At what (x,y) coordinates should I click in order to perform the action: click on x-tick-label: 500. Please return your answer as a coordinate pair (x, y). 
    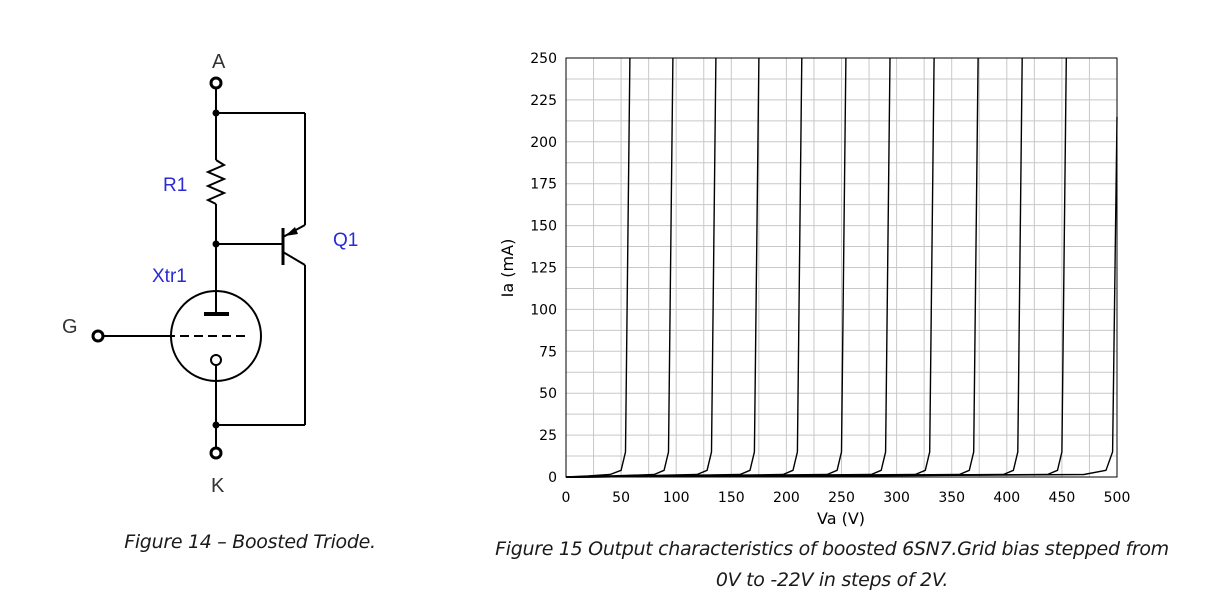
    Looking at the image, I should click on (1117, 498).